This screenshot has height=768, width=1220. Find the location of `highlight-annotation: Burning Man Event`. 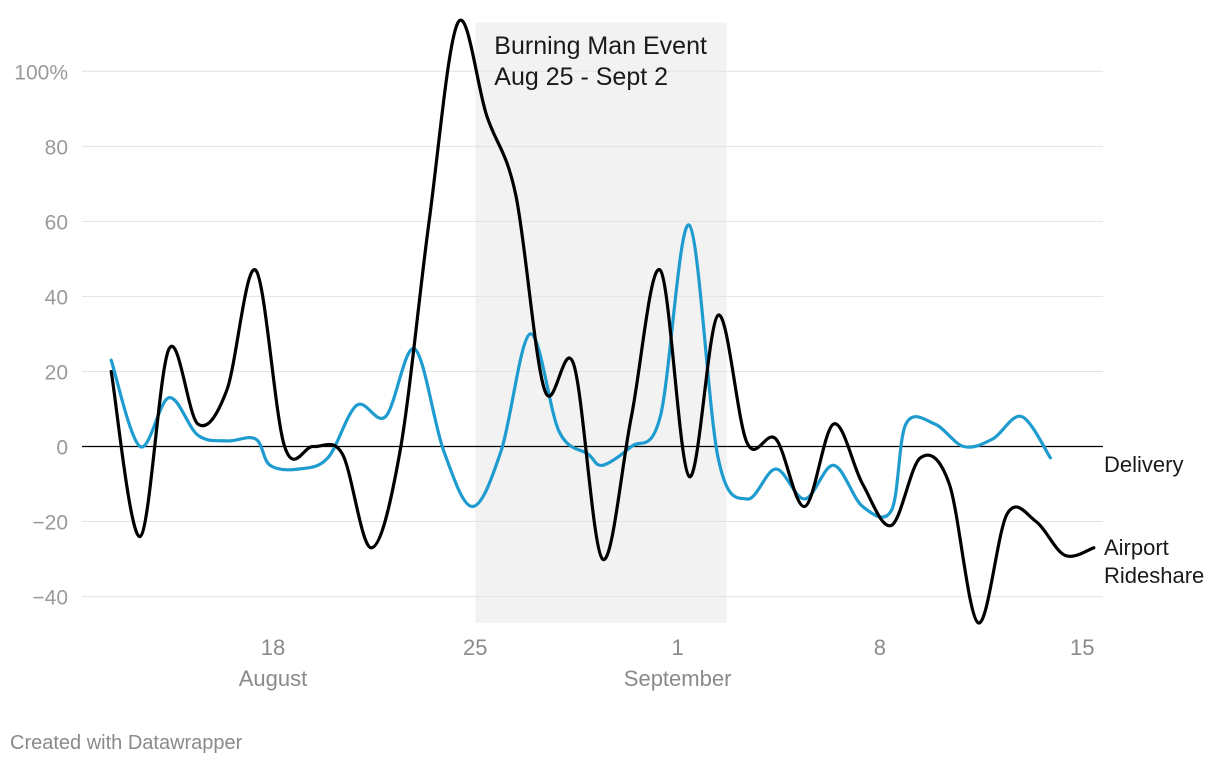

highlight-annotation: Burning Man Event is located at coordinates (600, 46).